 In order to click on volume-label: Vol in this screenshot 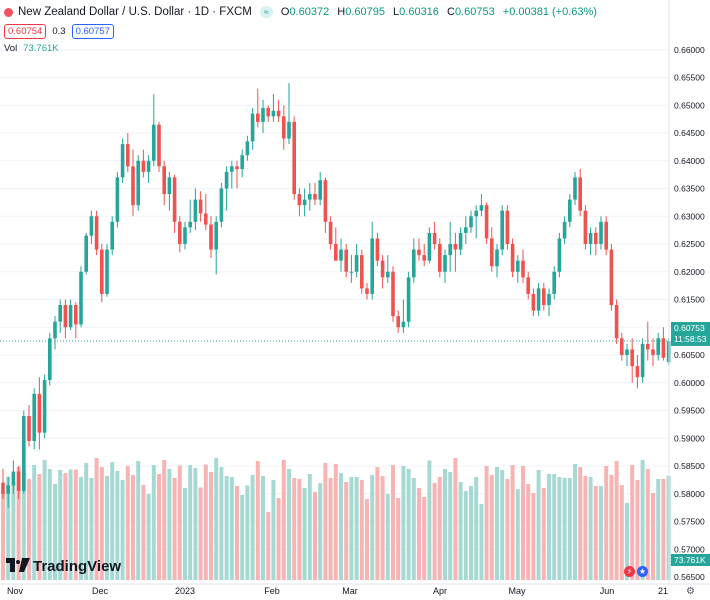, I will do `click(11, 48)`.